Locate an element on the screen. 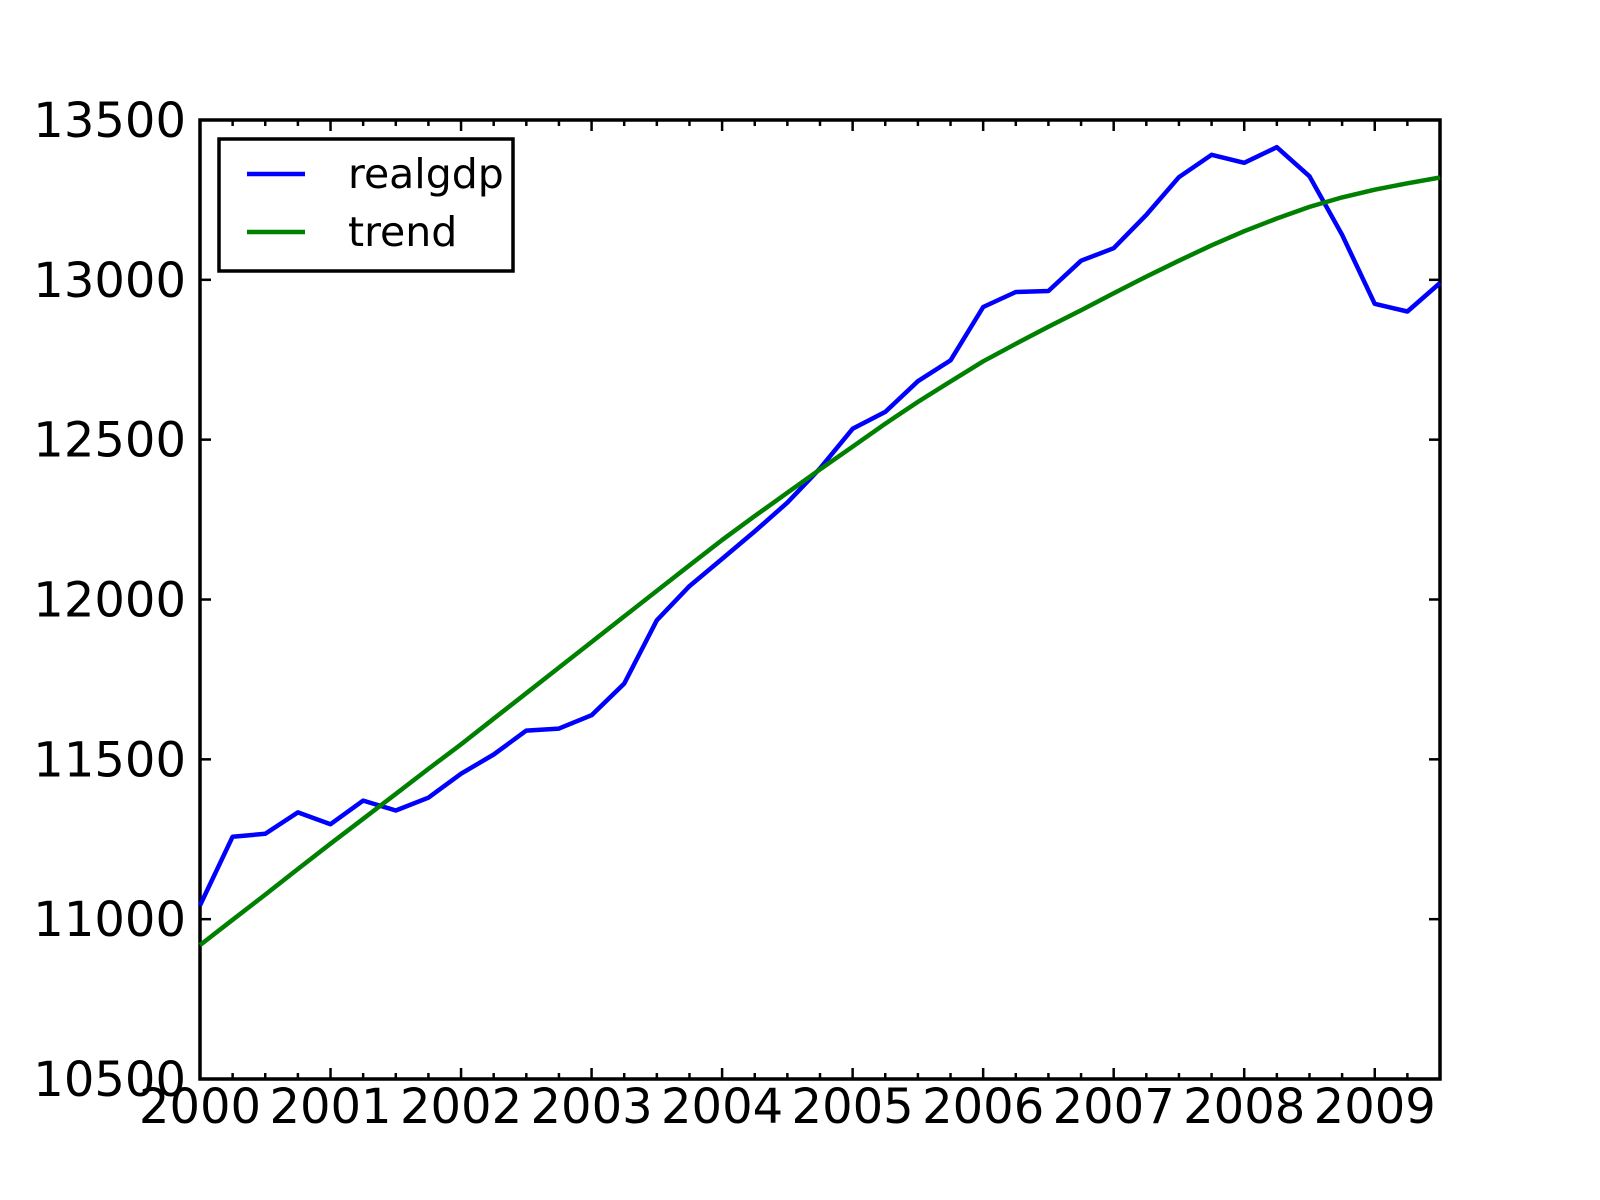  legend-box is located at coordinates (366, 205).